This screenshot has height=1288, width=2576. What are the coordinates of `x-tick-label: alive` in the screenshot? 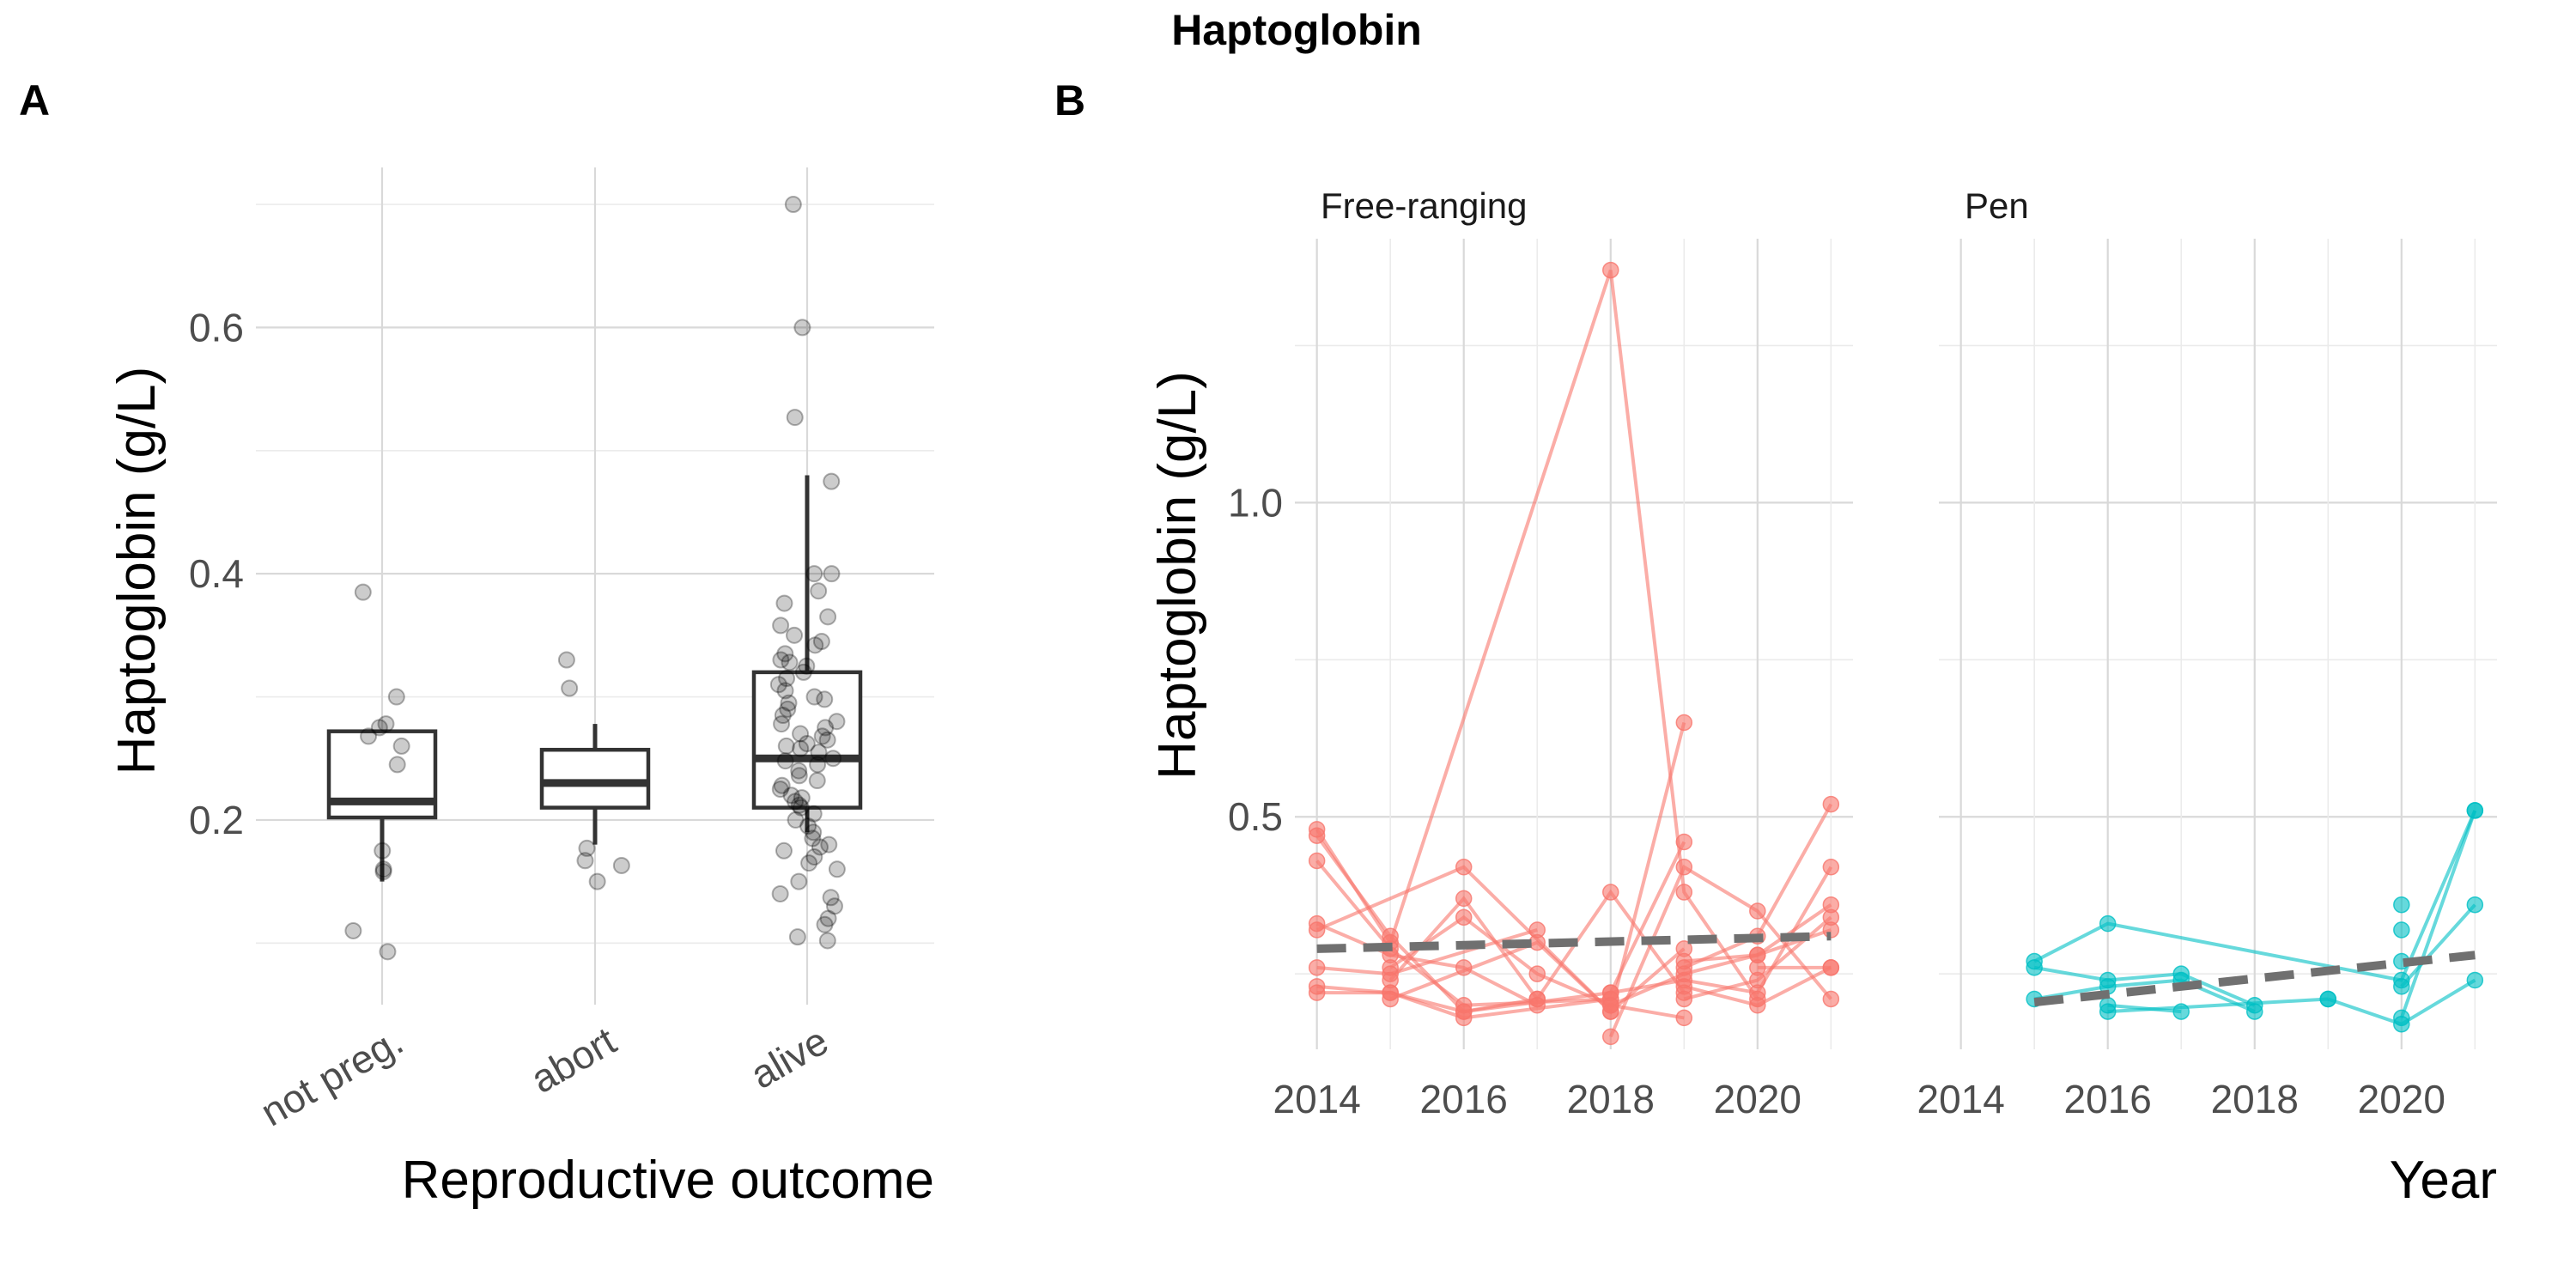 It's located at (789, 1057).